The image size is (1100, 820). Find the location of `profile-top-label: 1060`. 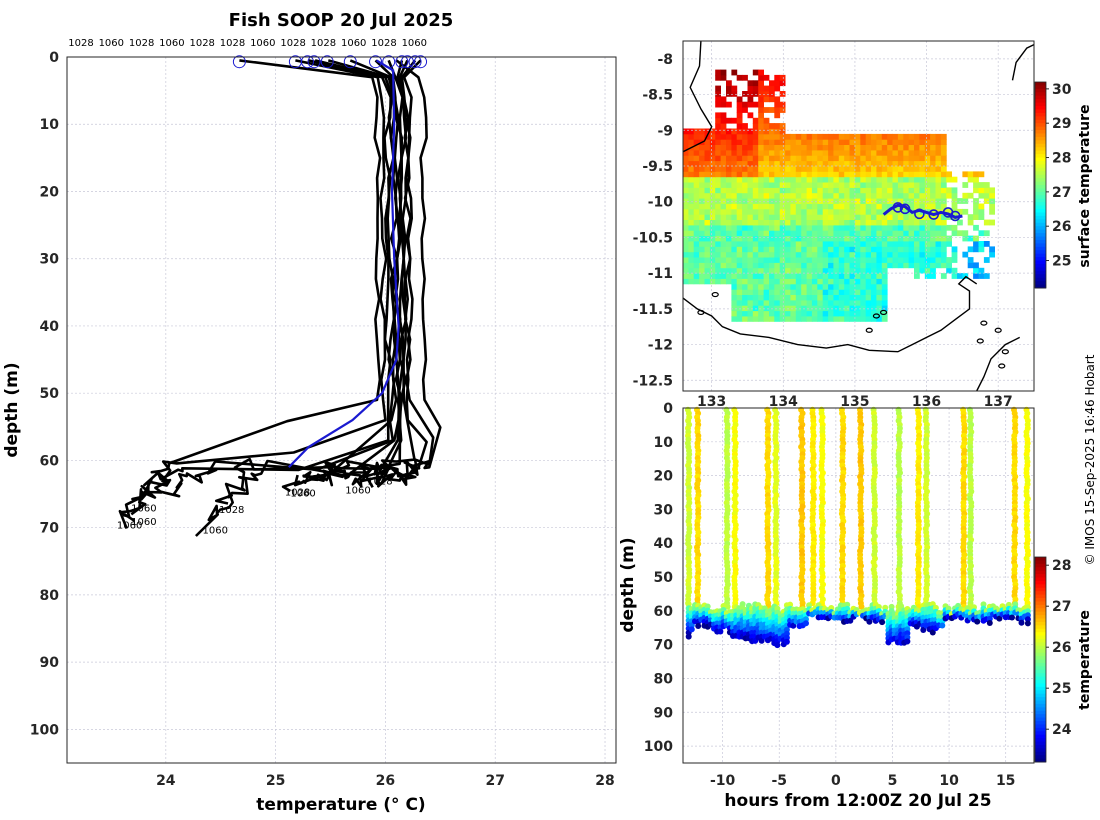

profile-top-label: 1060 is located at coordinates (171, 43).